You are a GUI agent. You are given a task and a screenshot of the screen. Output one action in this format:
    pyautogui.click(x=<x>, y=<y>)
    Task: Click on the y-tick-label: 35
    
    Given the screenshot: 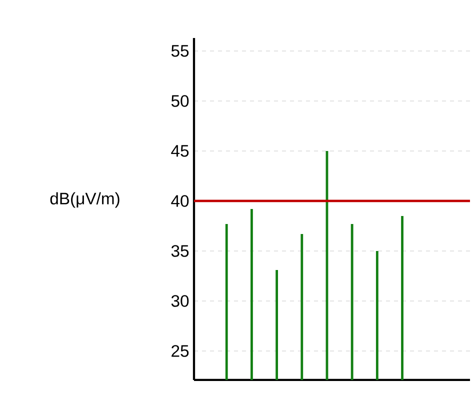 What is the action you would take?
    pyautogui.click(x=180, y=251)
    